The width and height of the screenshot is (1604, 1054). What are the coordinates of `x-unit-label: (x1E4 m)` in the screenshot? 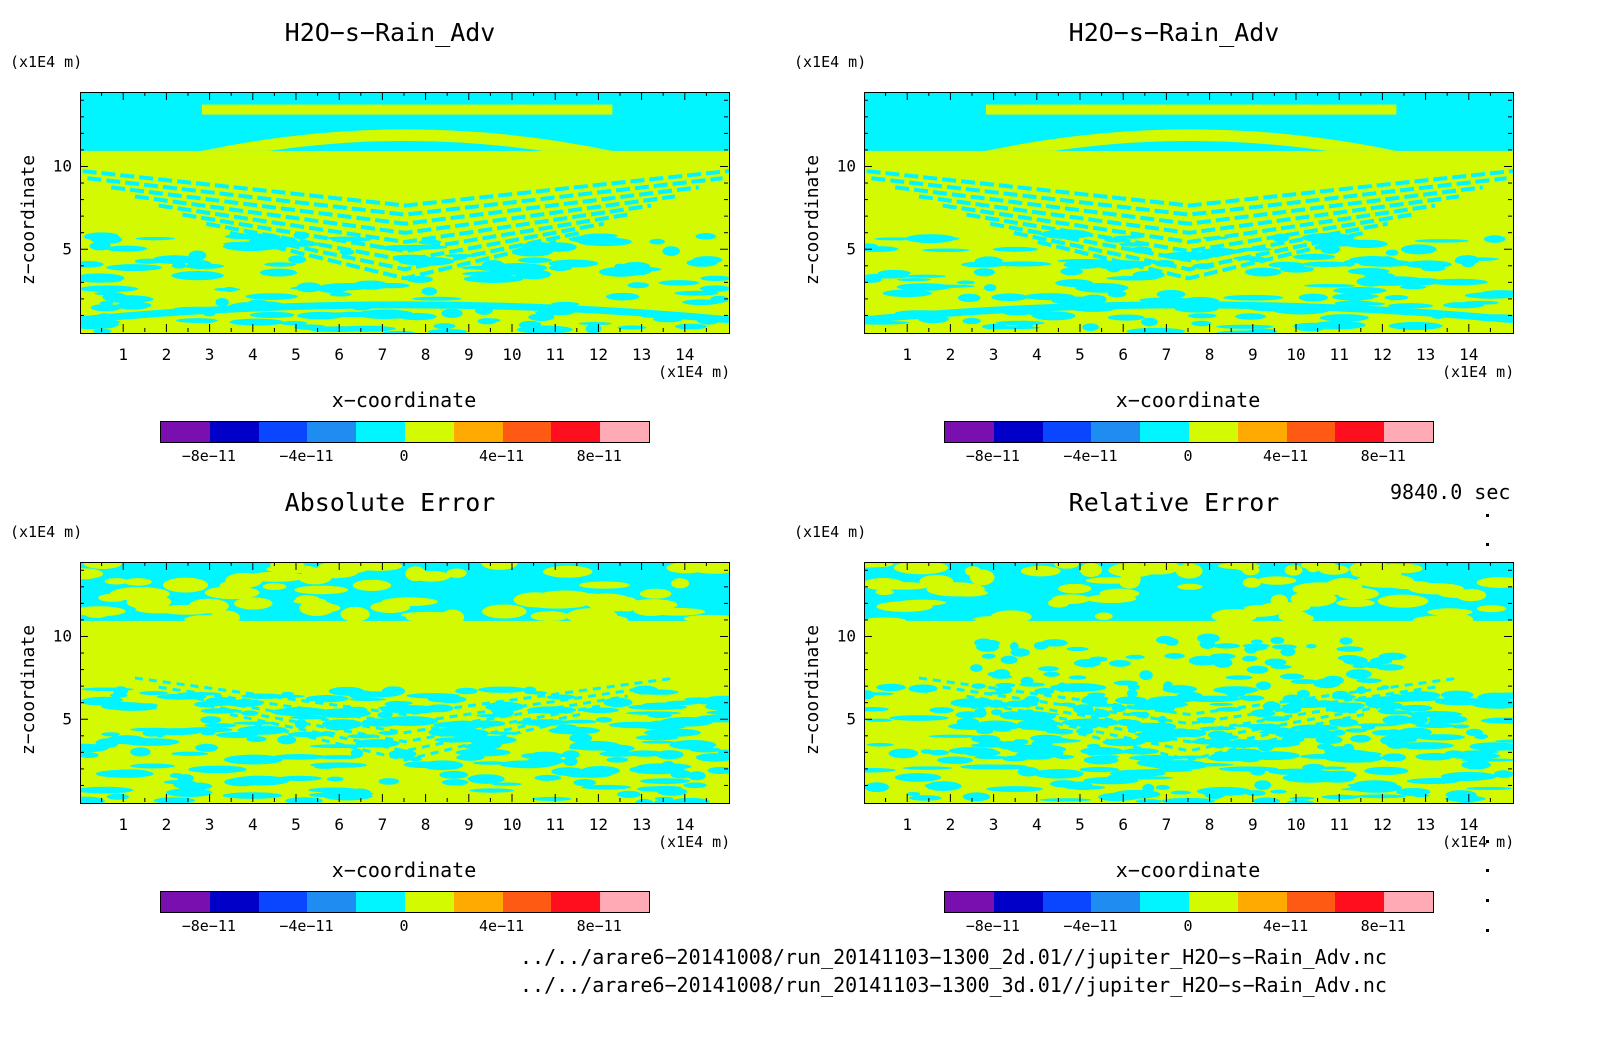 It's located at (694, 842).